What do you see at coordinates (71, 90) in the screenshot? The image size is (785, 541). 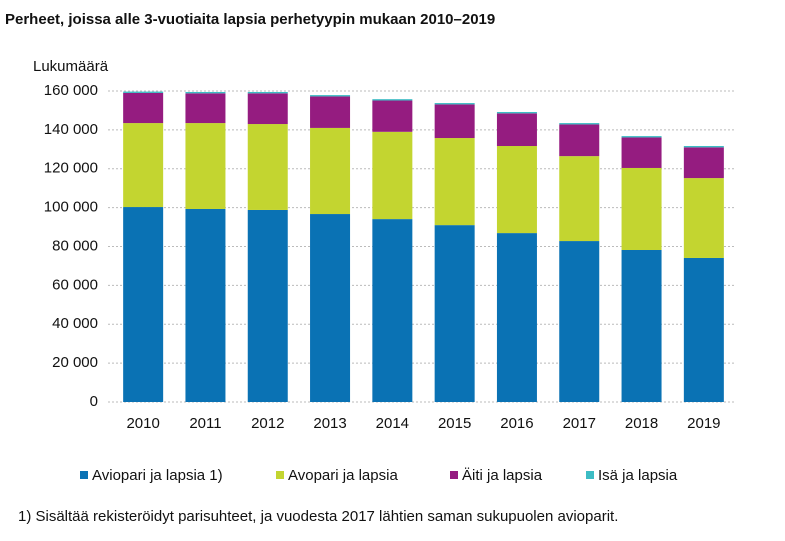 I see `y-tick-label: 160 000` at bounding box center [71, 90].